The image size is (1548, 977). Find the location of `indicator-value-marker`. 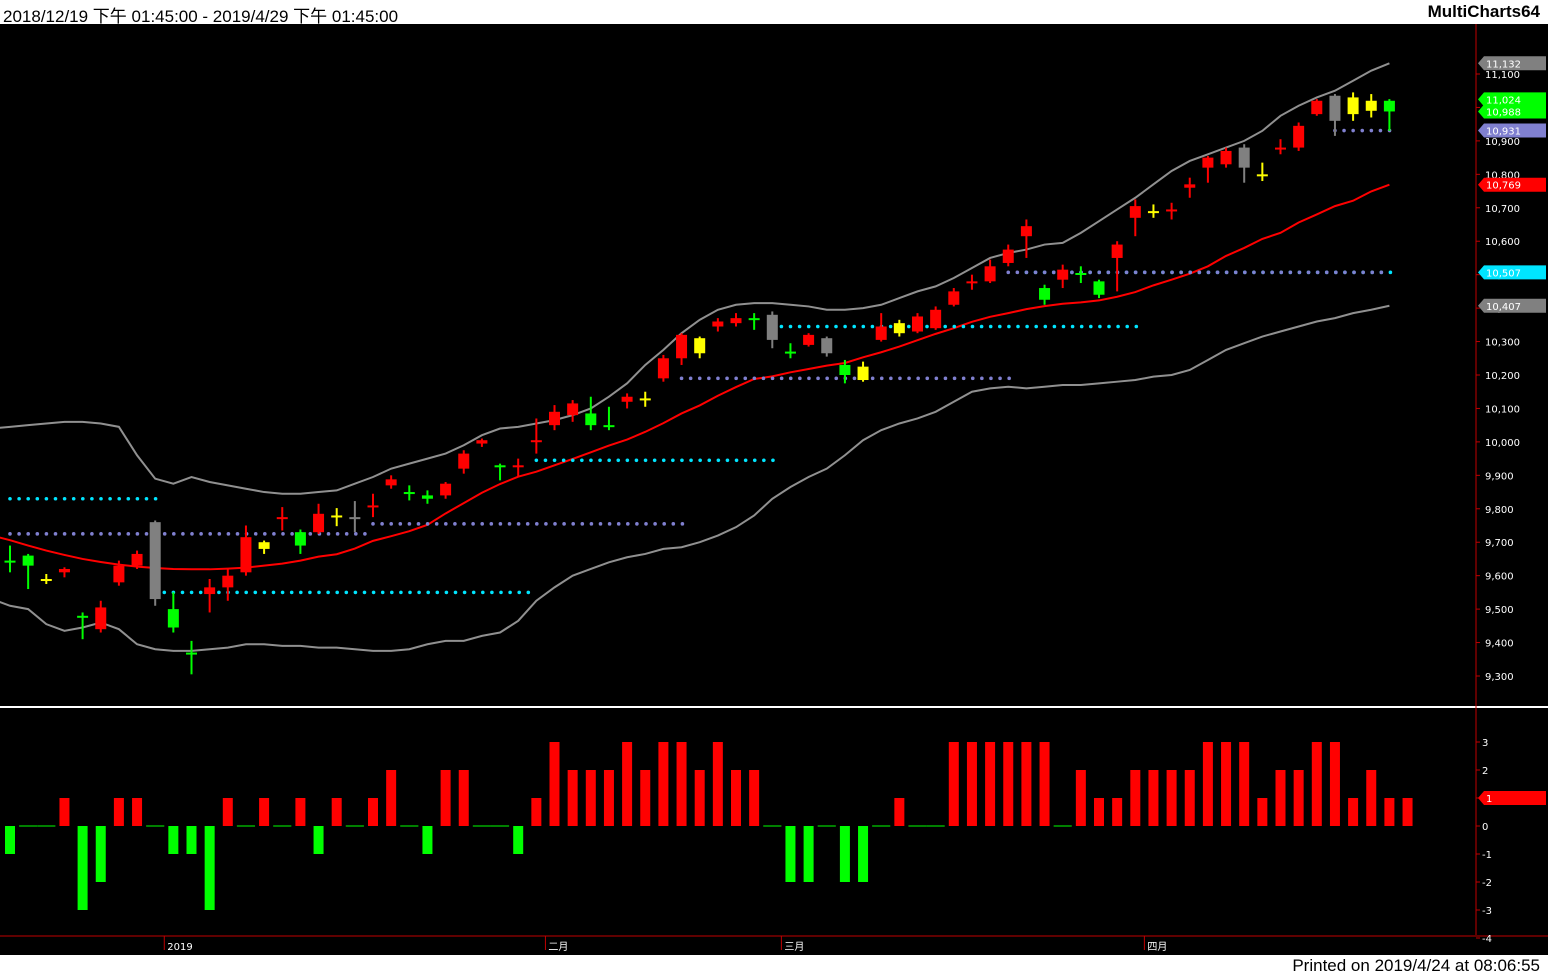

indicator-value-marker is located at coordinates (1512, 798).